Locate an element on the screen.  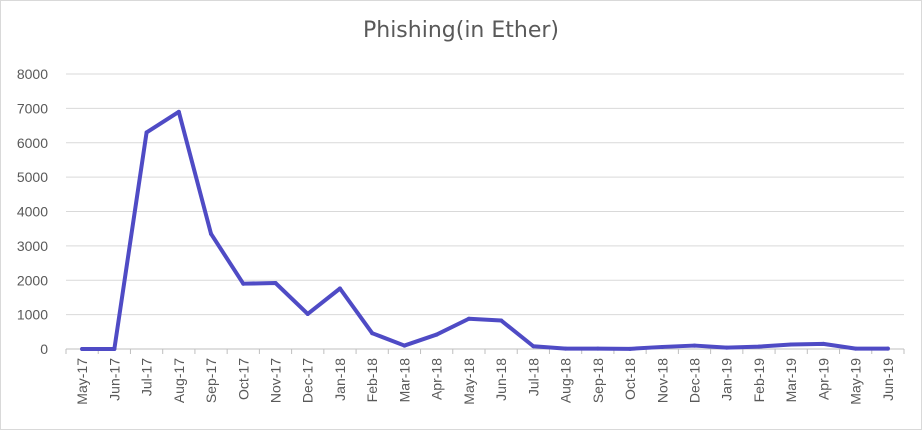
y-tick-label: 5000 is located at coordinates (32, 177).